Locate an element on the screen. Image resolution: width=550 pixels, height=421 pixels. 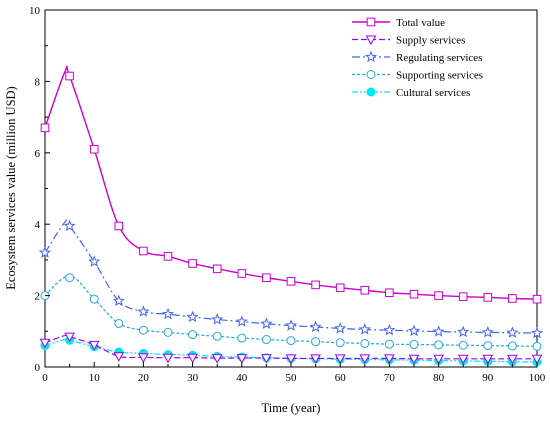
y-tick-label: 8 is located at coordinates (38, 82).